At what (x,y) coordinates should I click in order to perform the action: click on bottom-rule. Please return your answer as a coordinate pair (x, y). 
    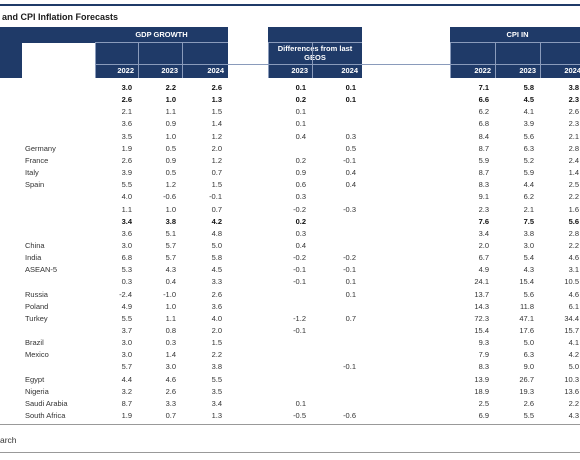
    Looking at the image, I should click on (290, 452).